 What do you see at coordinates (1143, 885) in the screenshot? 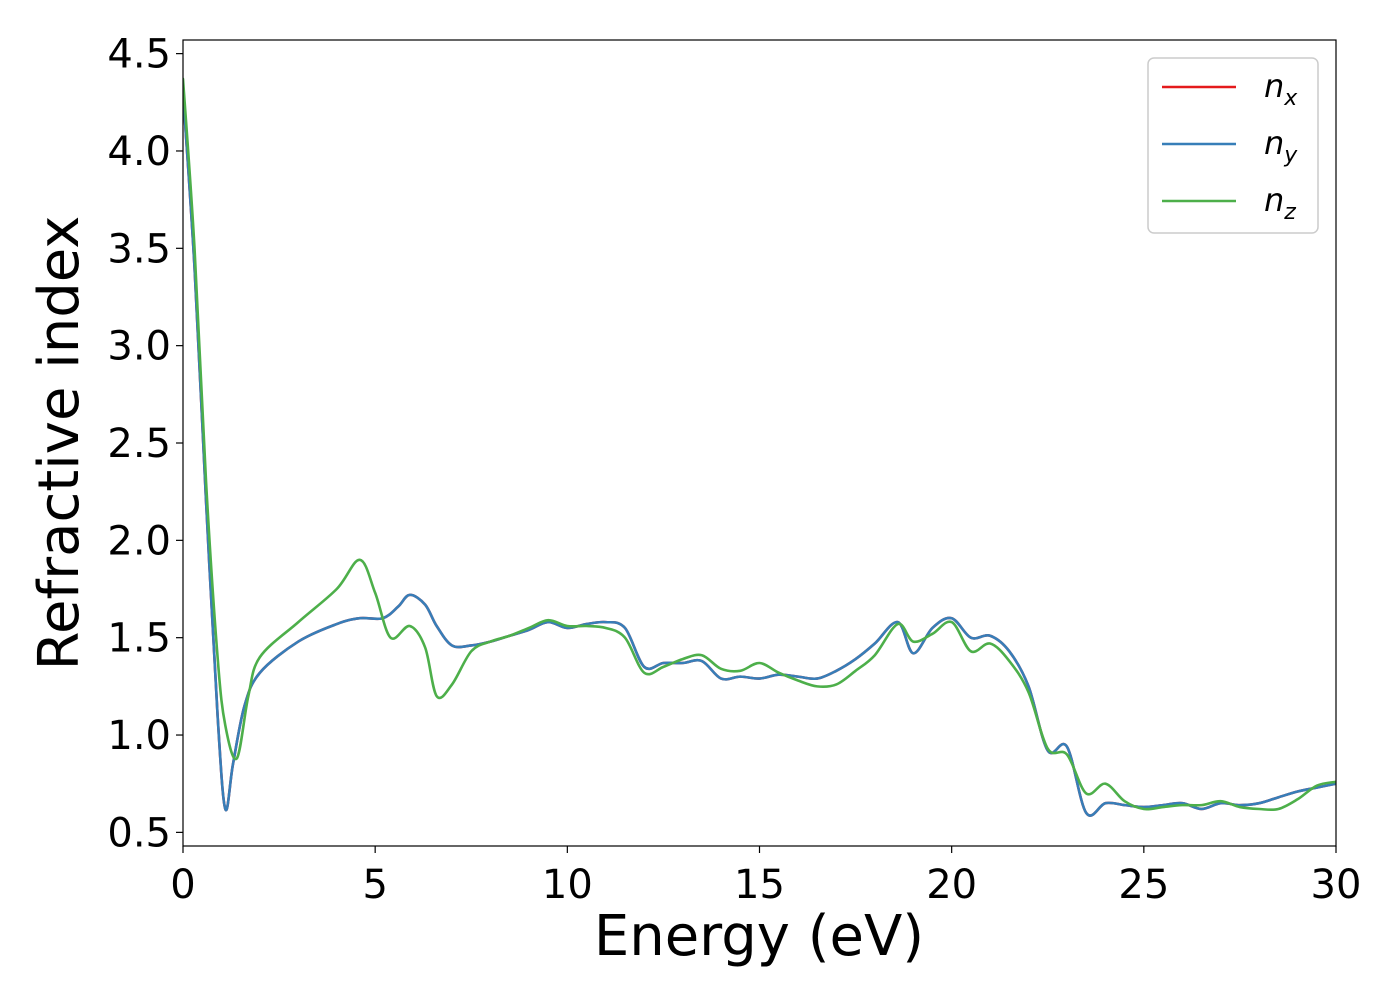
I see `x-tick-label: 25` at bounding box center [1143, 885].